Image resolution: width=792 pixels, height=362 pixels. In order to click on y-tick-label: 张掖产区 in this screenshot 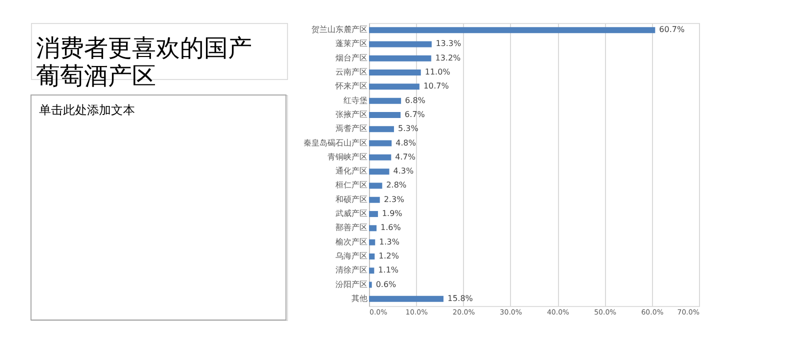, I will do `click(352, 114)`.